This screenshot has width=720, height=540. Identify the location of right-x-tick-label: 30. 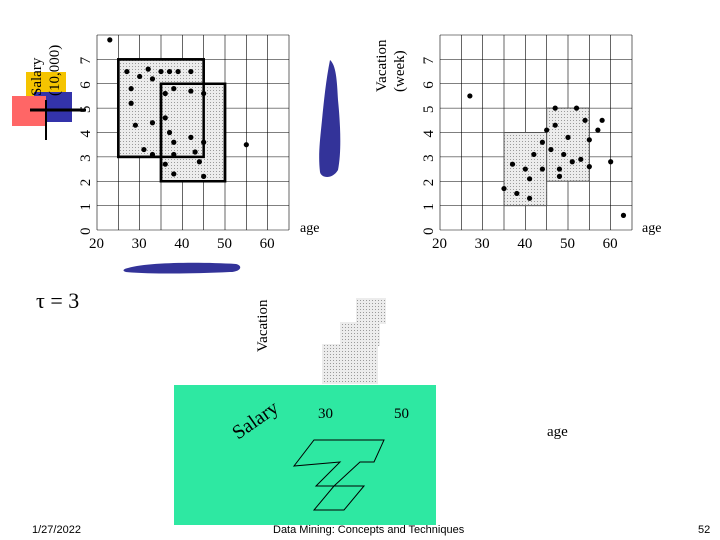
(482, 244).